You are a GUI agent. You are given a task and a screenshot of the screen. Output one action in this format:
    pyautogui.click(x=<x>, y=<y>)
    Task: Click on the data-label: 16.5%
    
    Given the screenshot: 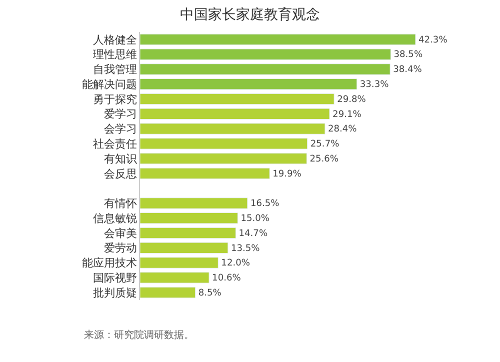 What is the action you would take?
    pyautogui.click(x=265, y=204)
    